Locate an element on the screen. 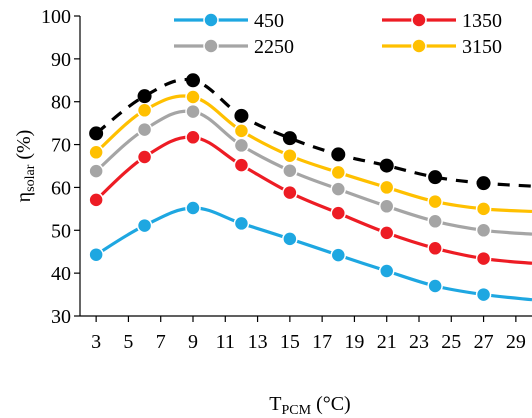 The width and height of the screenshot is (532, 418). y-tick-label: 70 is located at coordinates (61, 146).